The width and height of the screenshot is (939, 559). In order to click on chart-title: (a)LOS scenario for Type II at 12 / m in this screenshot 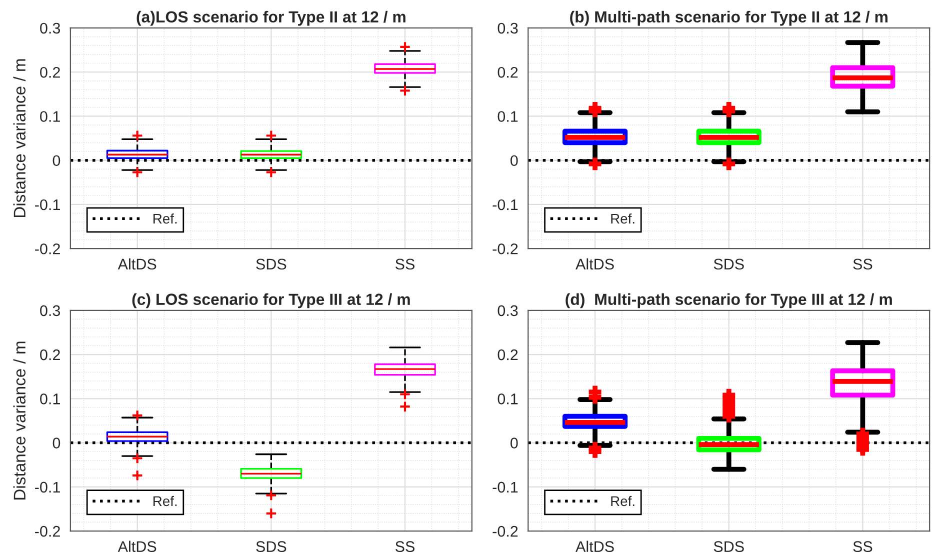, I will do `click(271, 18)`.